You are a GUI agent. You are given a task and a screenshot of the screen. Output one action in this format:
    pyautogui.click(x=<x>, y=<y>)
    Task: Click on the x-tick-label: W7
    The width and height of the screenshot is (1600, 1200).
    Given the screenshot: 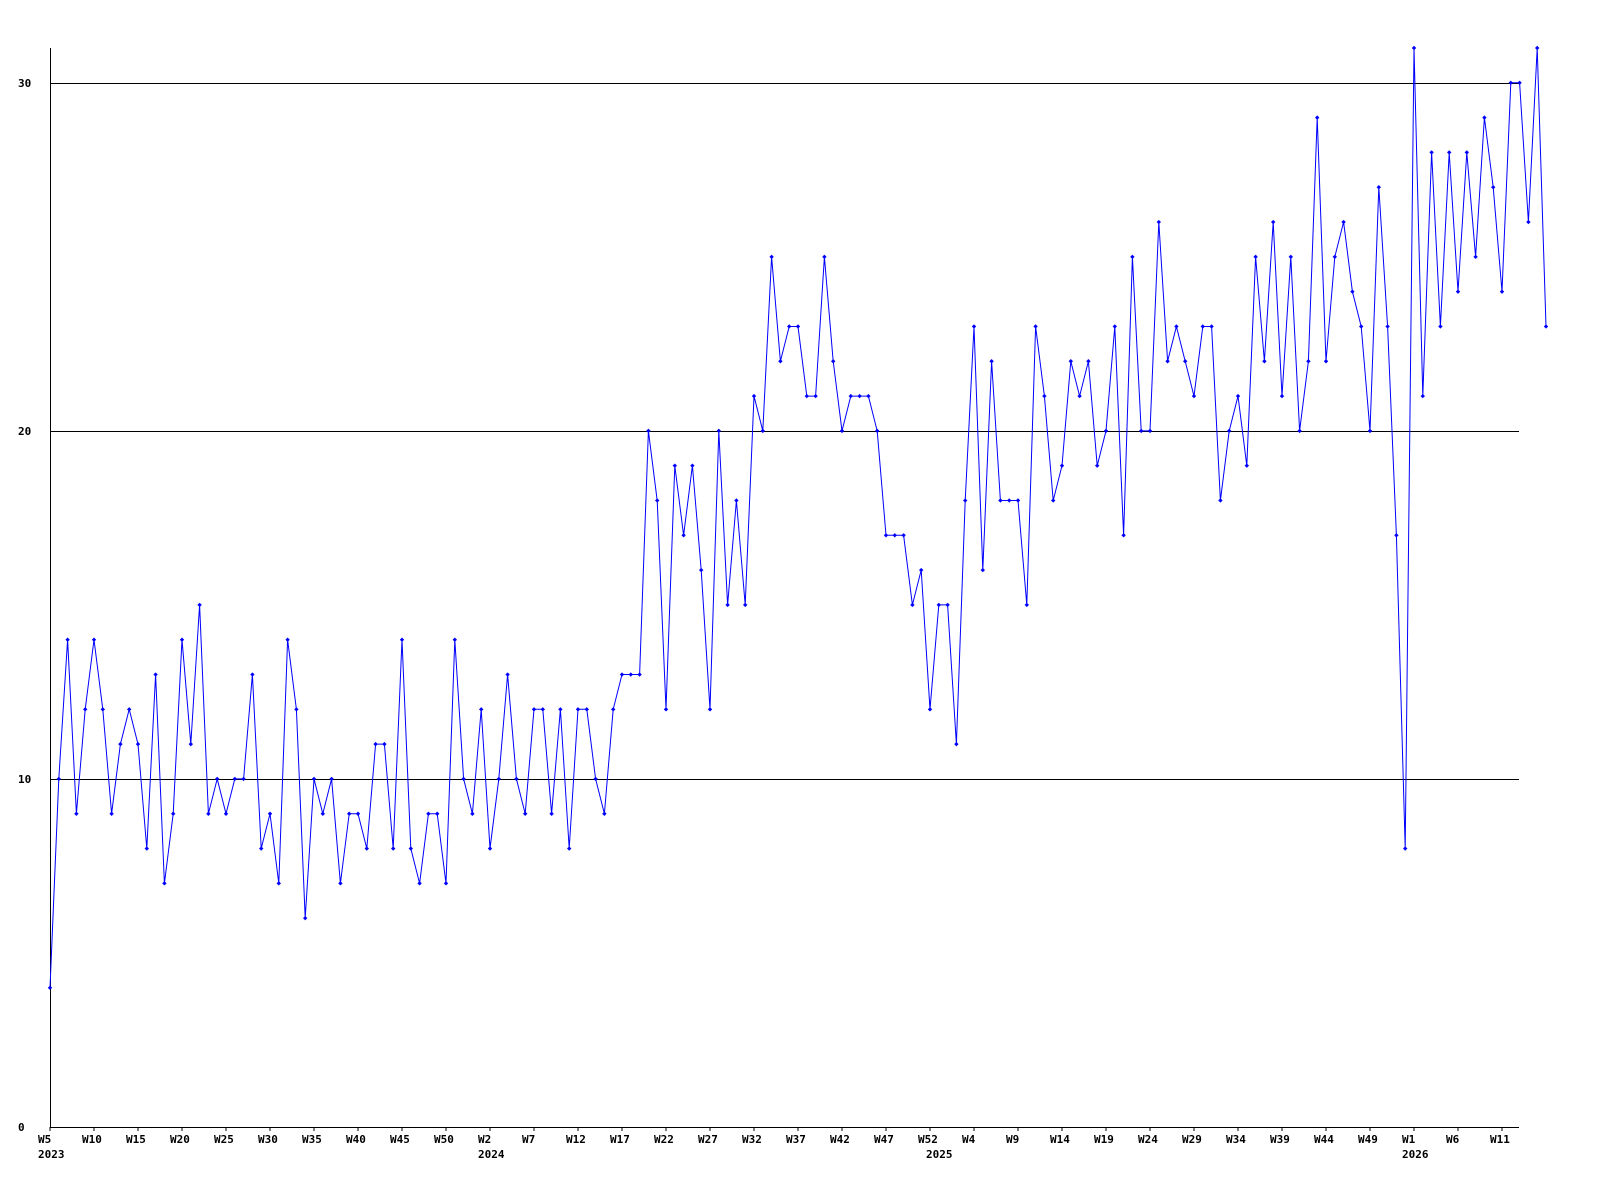 What is the action you would take?
    pyautogui.click(x=528, y=1139)
    